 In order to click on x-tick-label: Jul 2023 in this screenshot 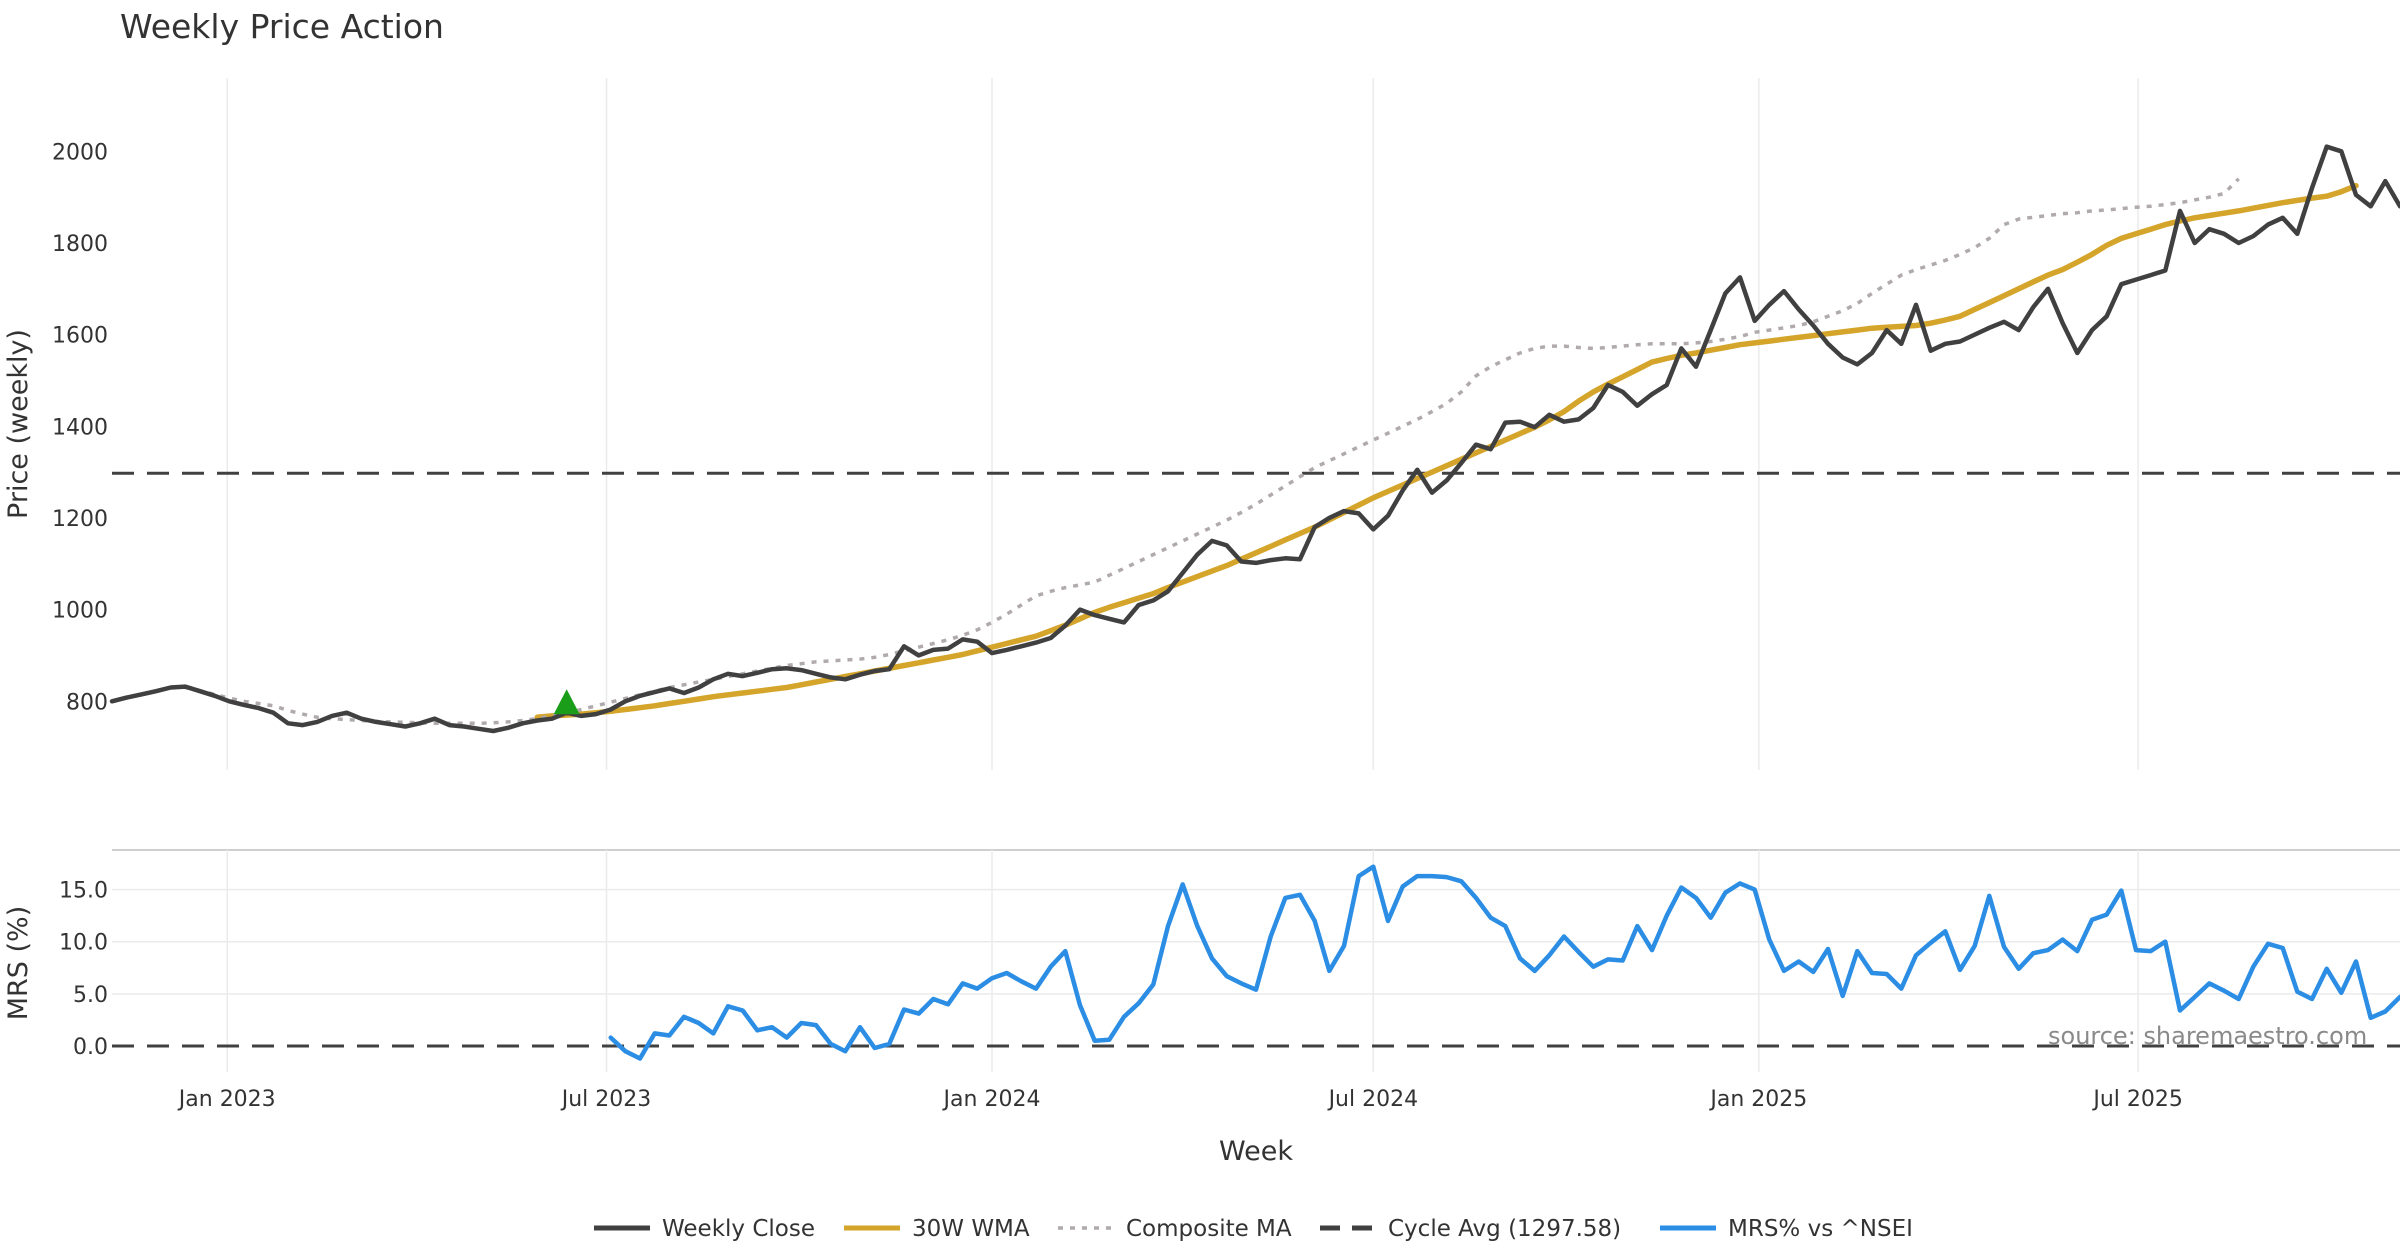, I will do `click(606, 1099)`.